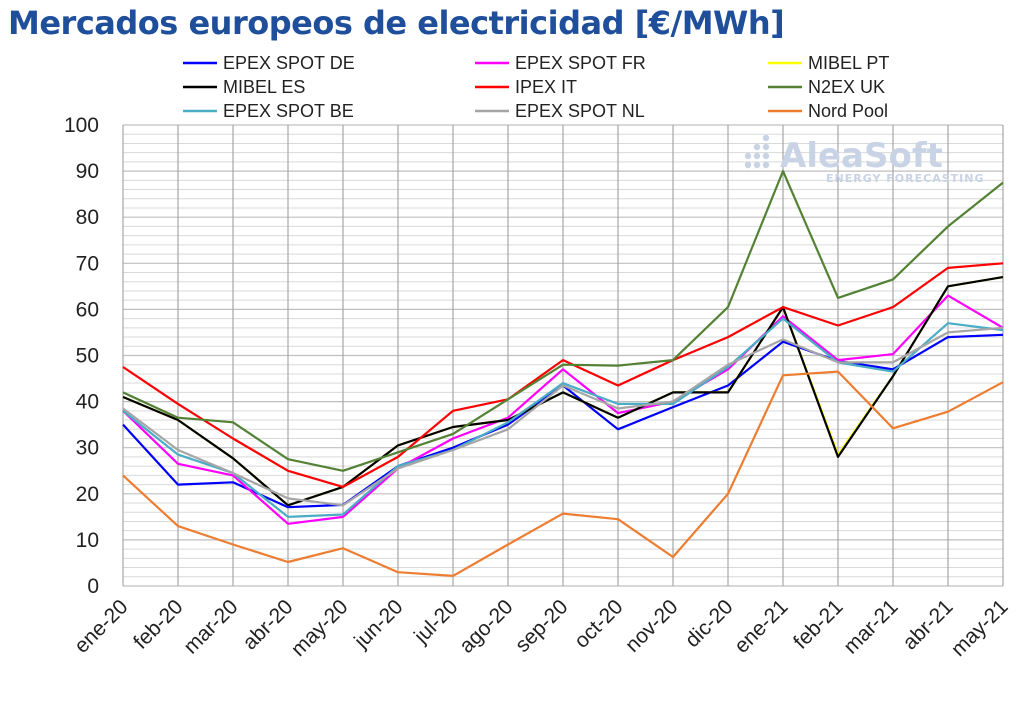 This screenshot has width=1024, height=710. Describe the element at coordinates (599, 624) in the screenshot. I see `x-tick-label: oct-20` at that location.